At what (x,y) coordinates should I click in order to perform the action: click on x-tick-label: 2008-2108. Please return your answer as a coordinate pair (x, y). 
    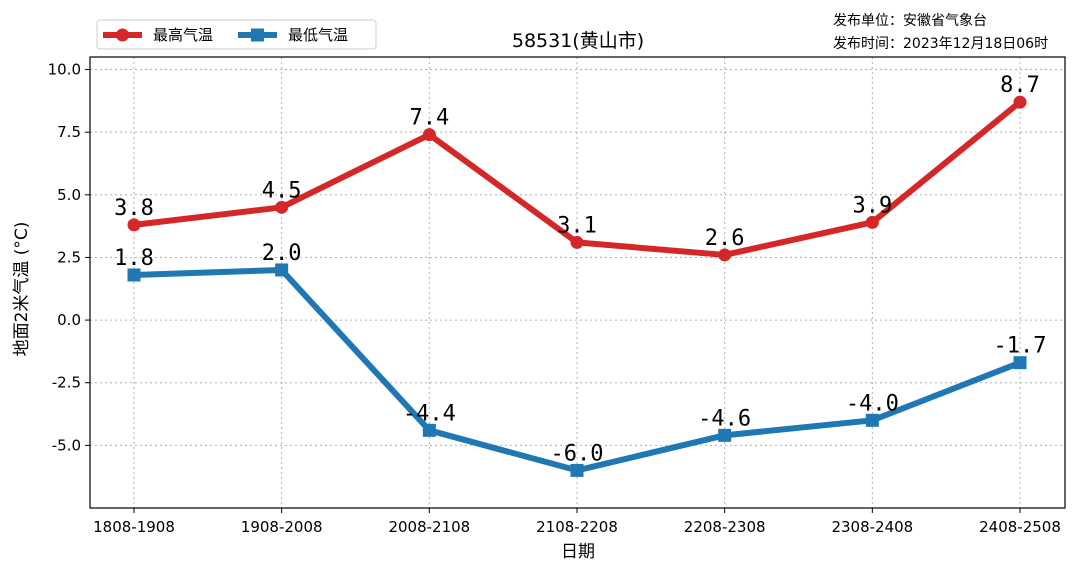
    Looking at the image, I should click on (429, 527).